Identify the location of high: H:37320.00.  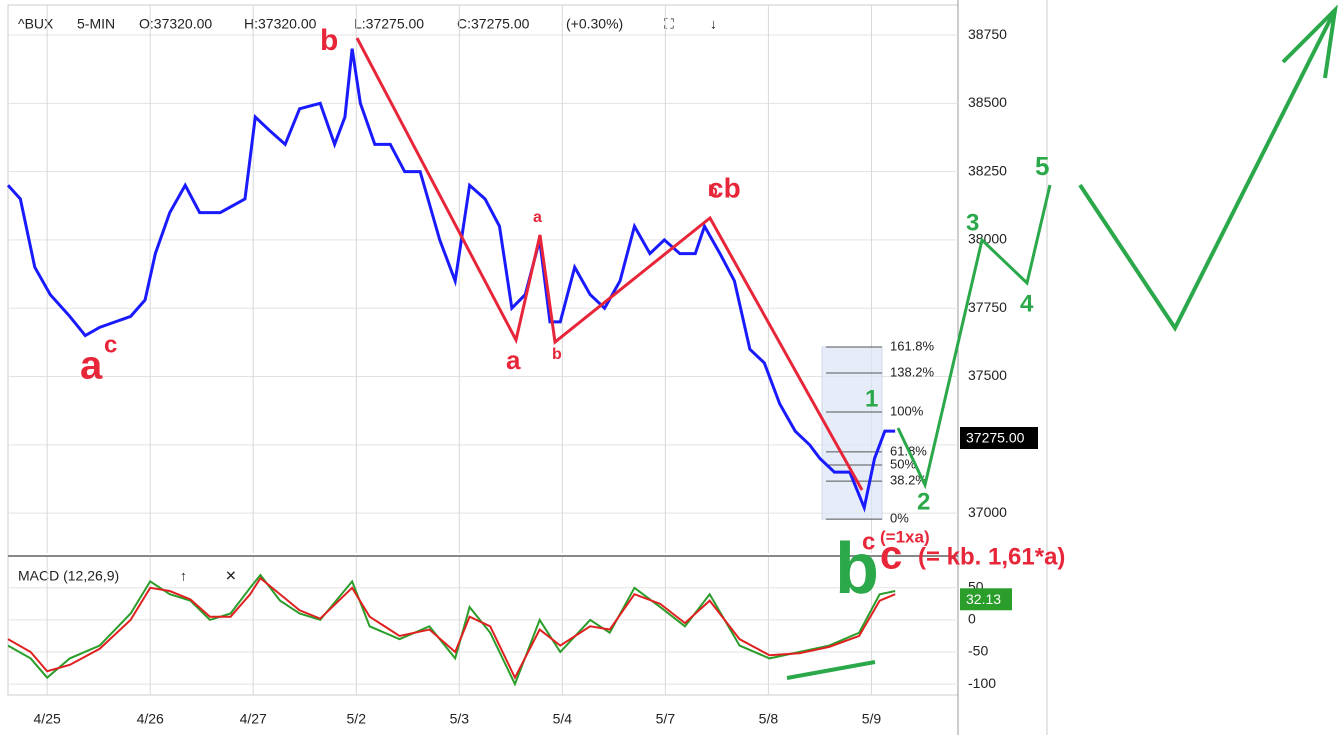
(280, 24).